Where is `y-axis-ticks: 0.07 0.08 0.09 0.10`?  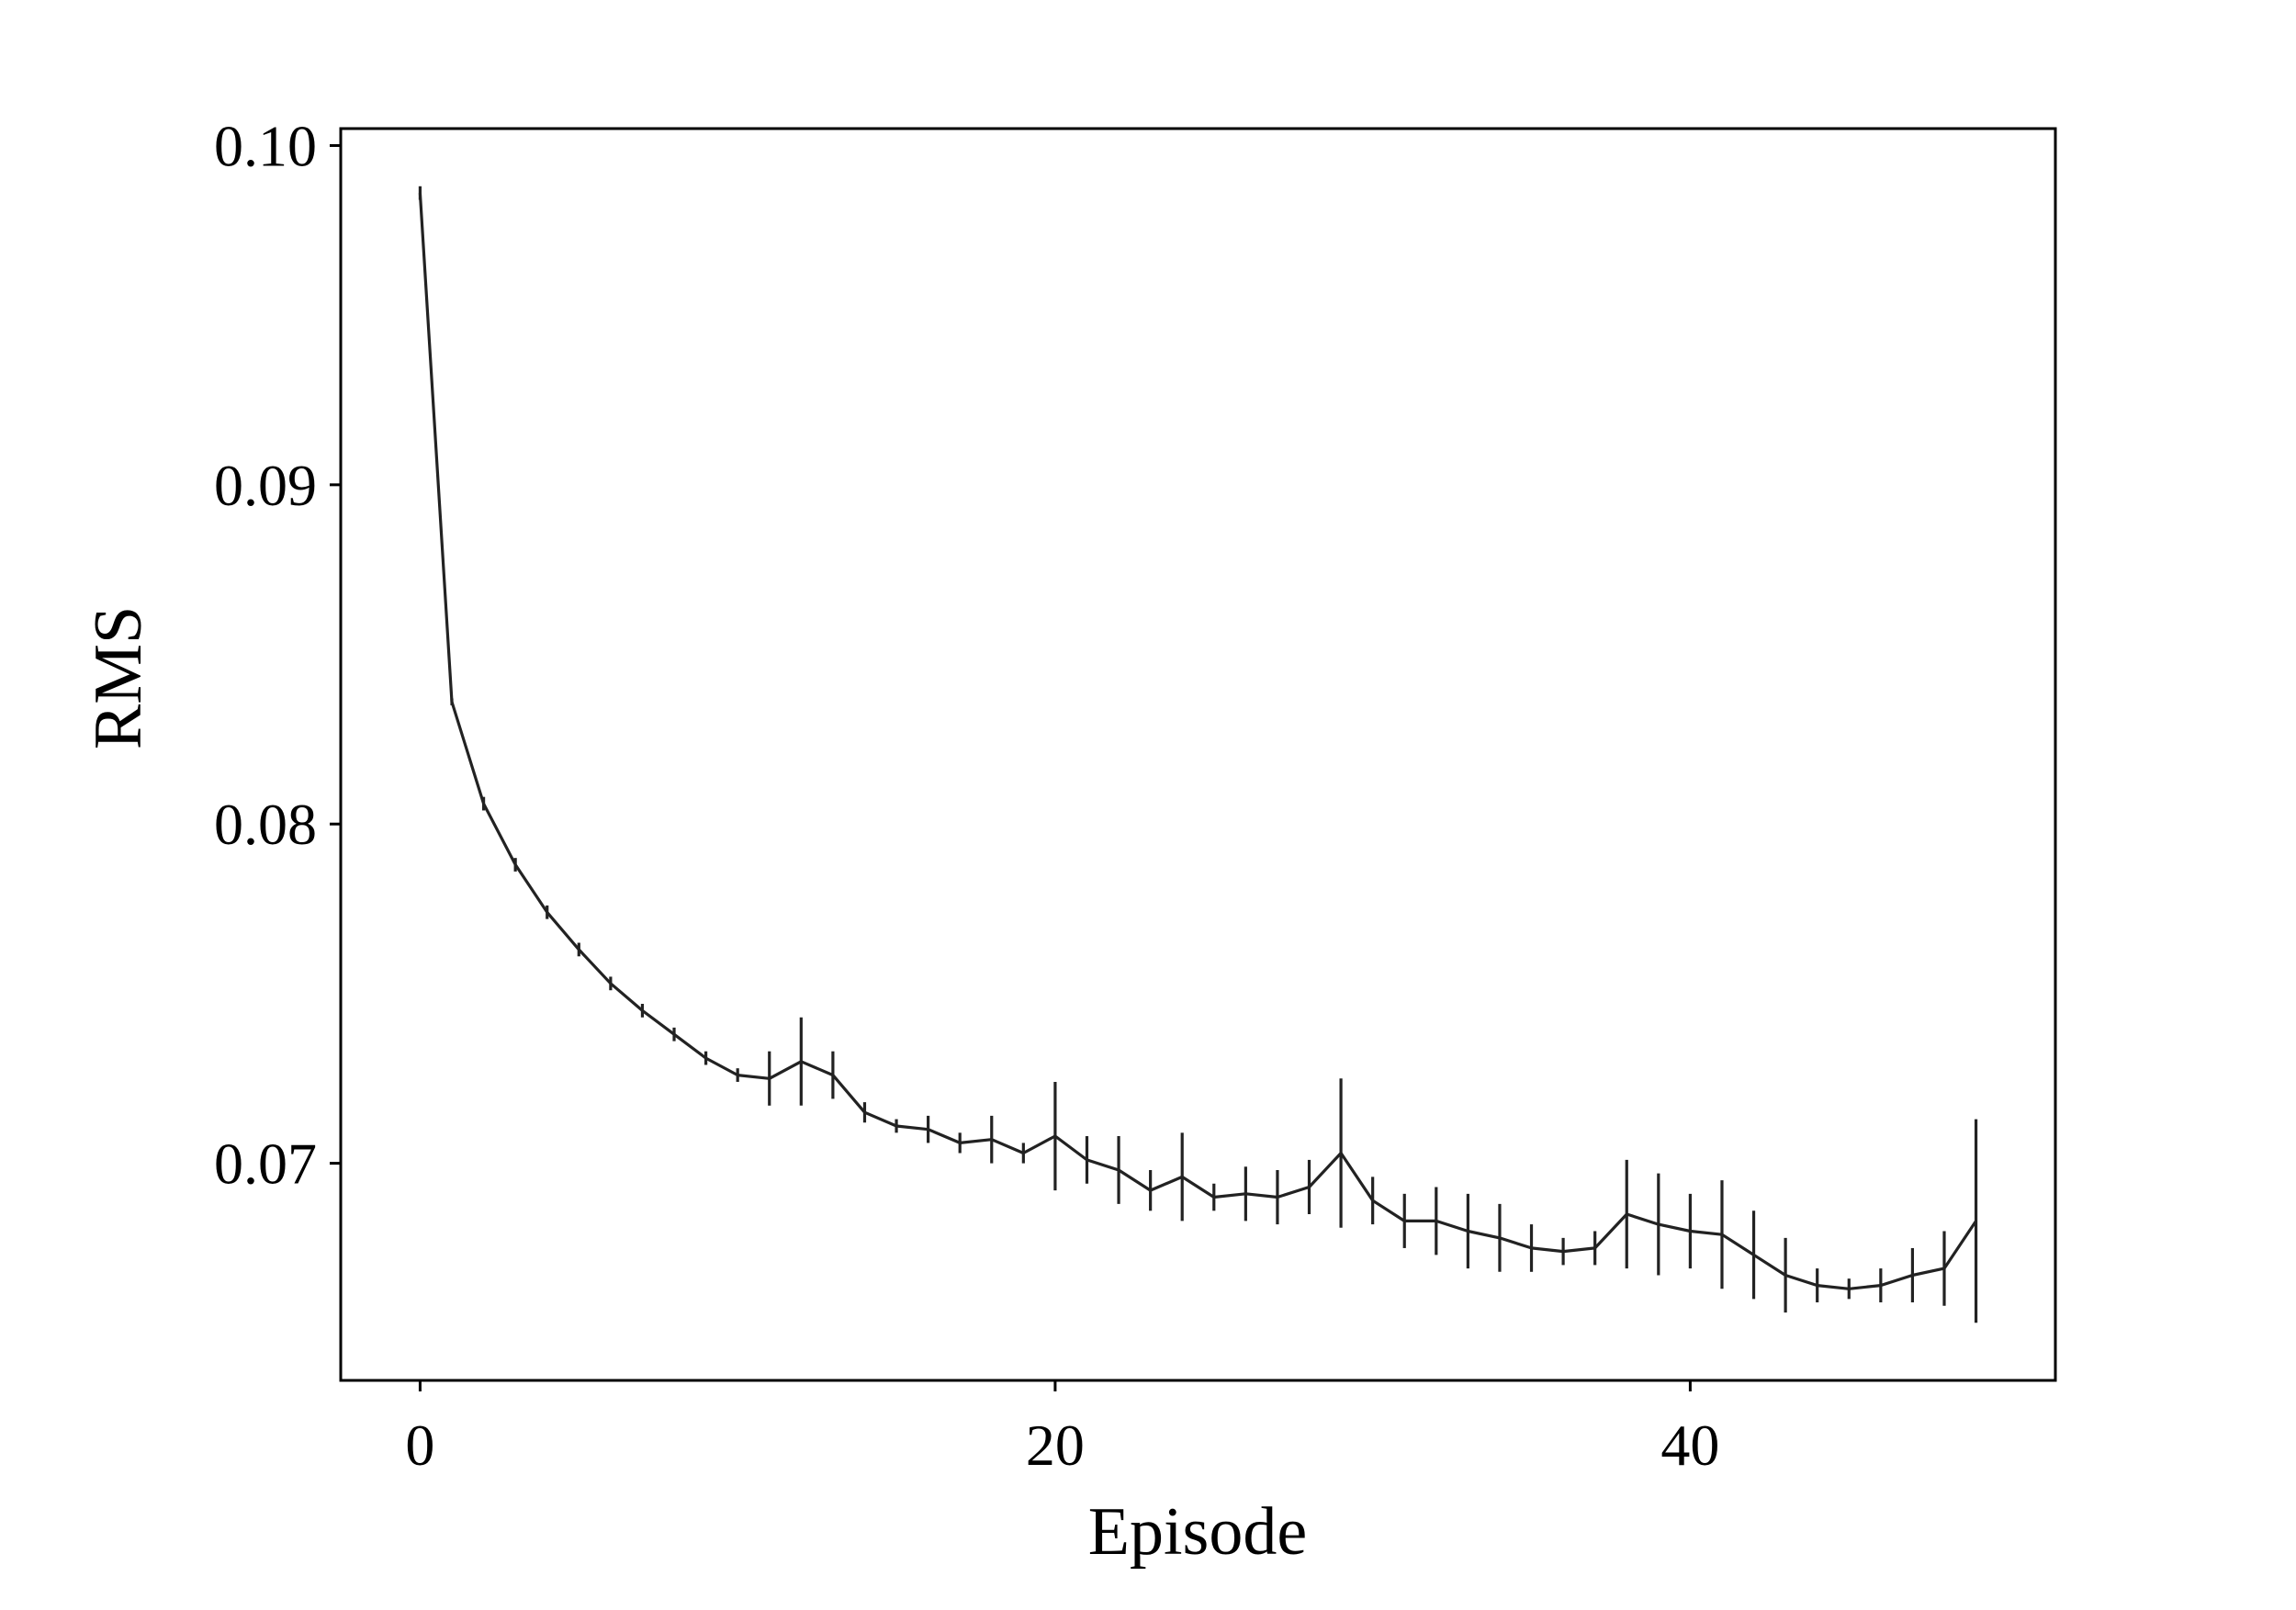
y-axis-ticks: 0.07 0.08 0.09 0.10 is located at coordinates (277, 655).